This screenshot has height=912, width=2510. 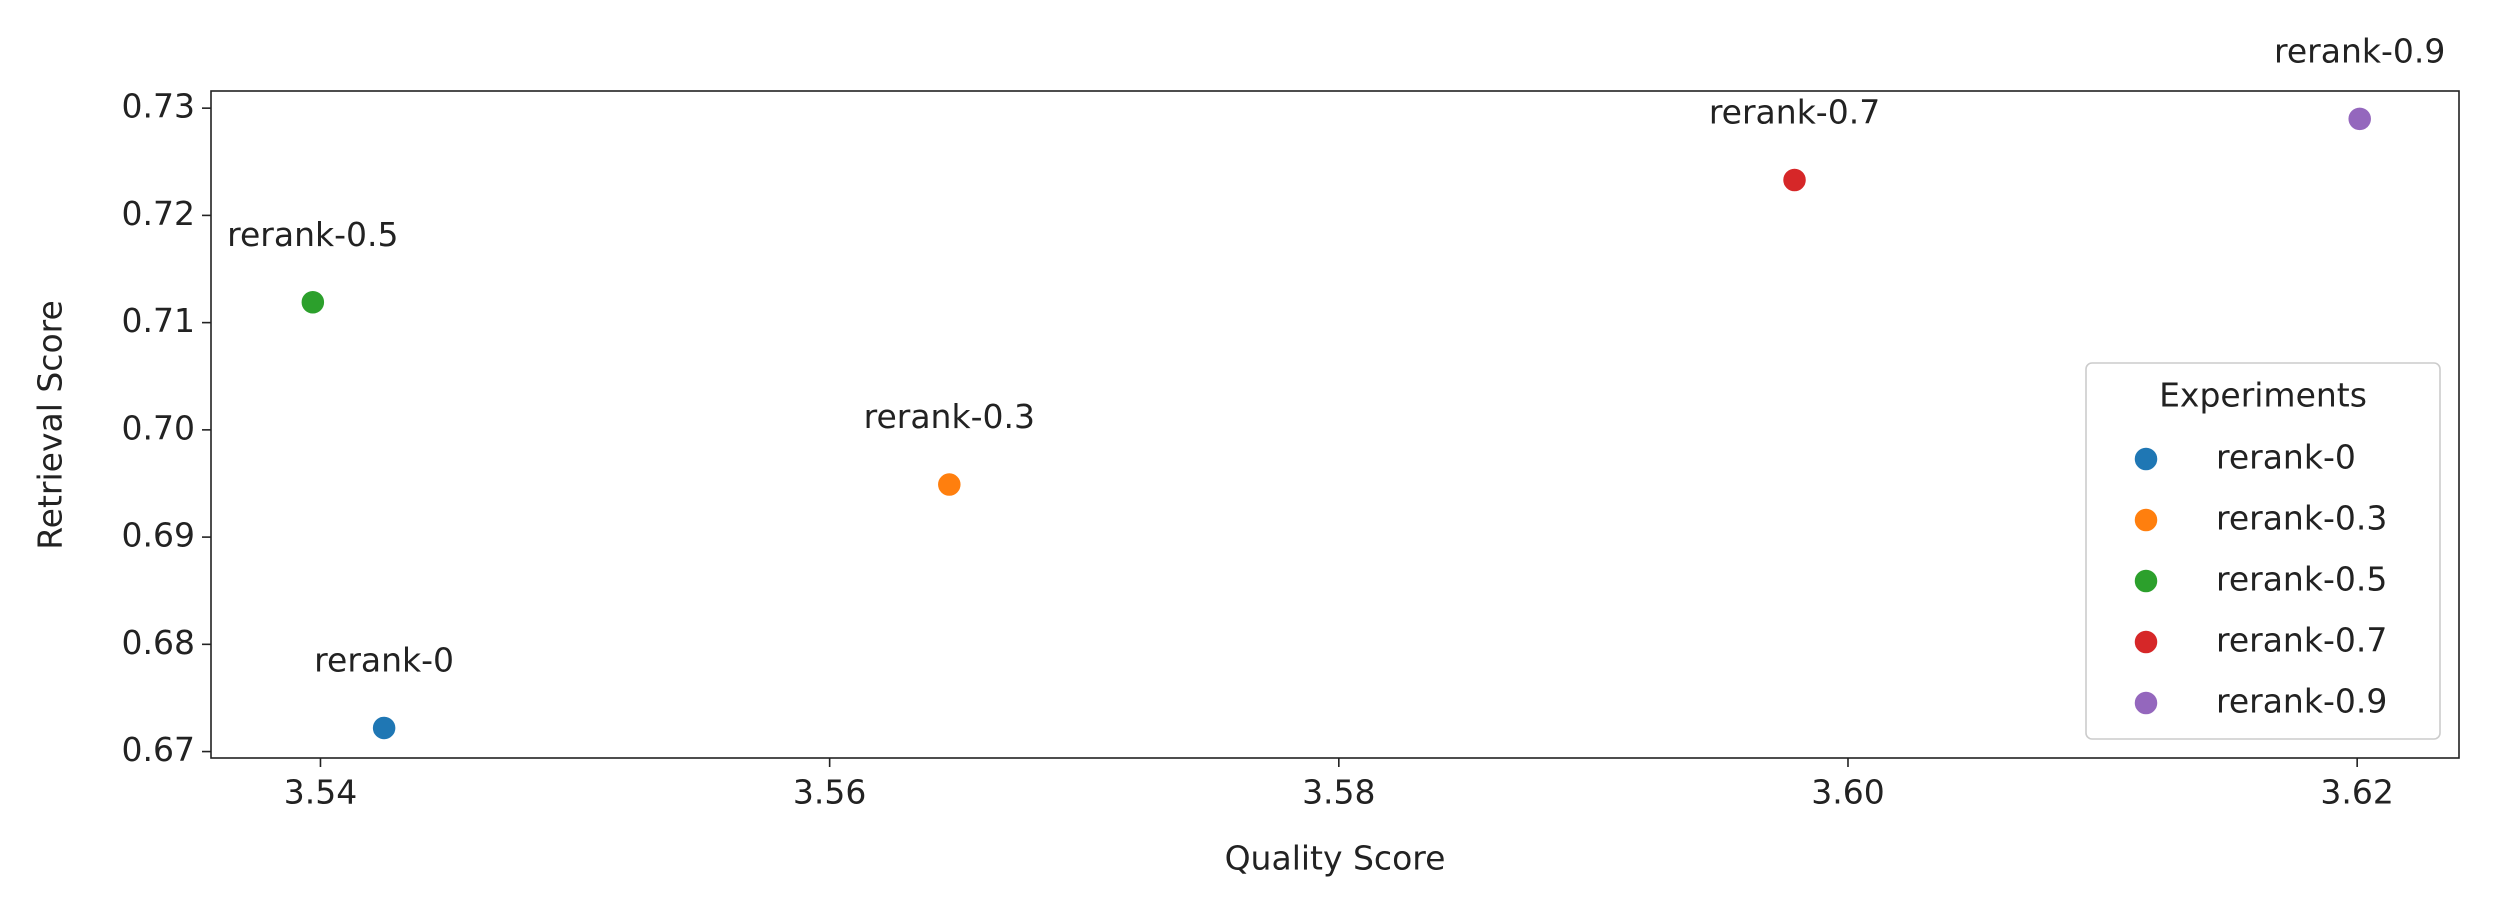 What do you see at coordinates (158, 427) in the screenshot?
I see `y-tick-label: 0.70` at bounding box center [158, 427].